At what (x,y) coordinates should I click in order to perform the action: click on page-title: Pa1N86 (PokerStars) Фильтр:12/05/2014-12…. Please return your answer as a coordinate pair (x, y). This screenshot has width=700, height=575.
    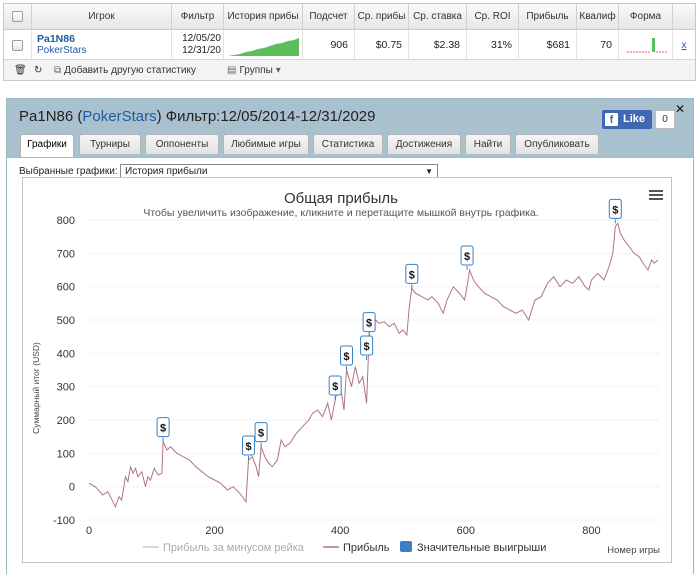
    Looking at the image, I should click on (197, 116).